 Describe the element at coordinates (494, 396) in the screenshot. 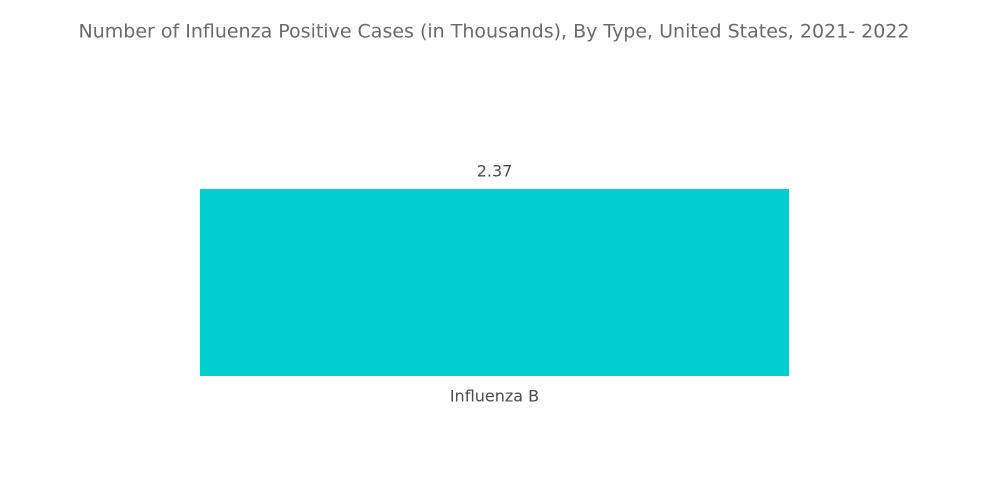

I see `x-tick-label: Influenza B` at that location.